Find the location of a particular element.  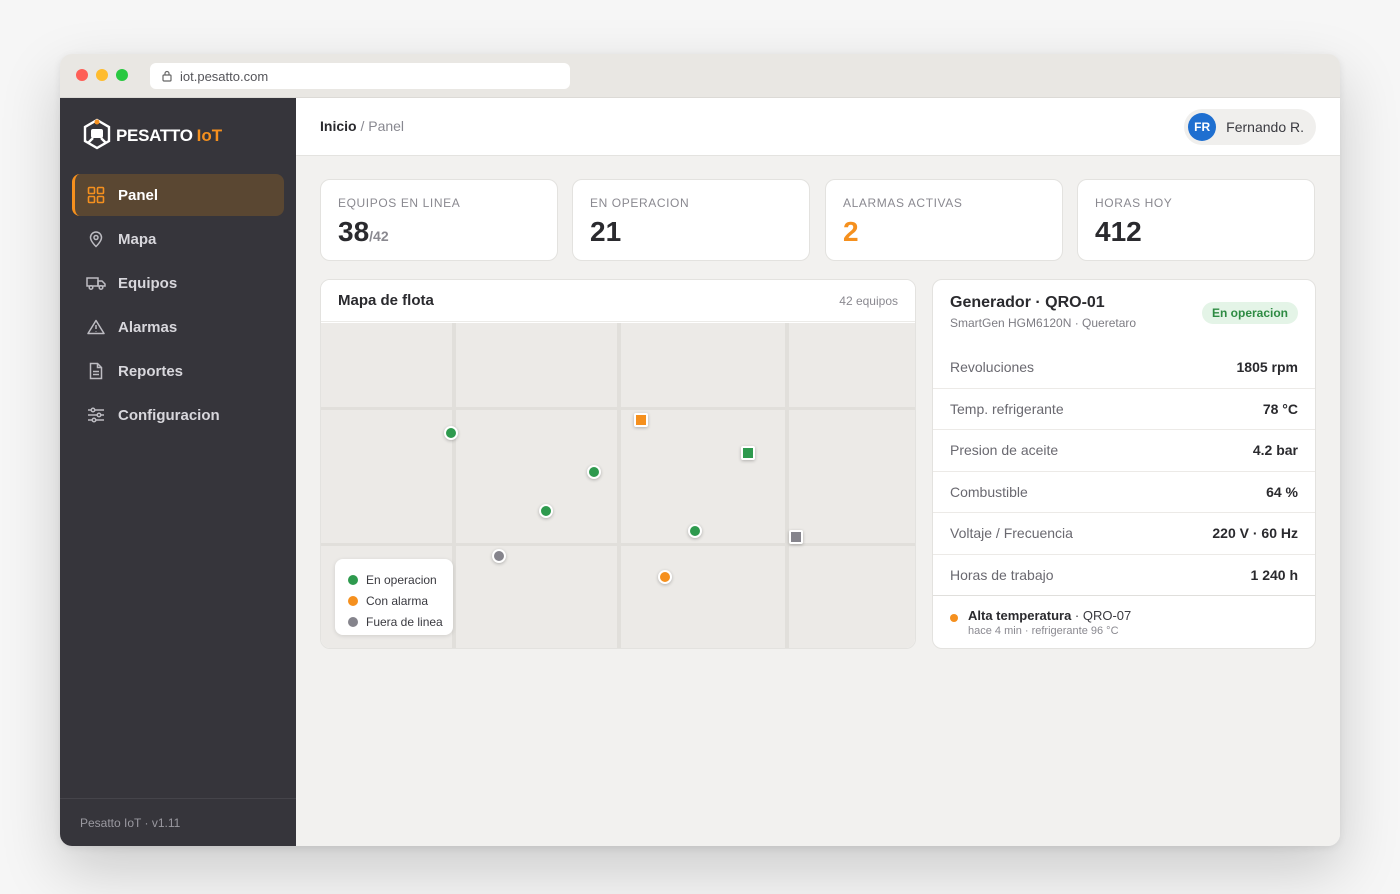

sidebar-item-label: Panel is located at coordinates (138, 195).